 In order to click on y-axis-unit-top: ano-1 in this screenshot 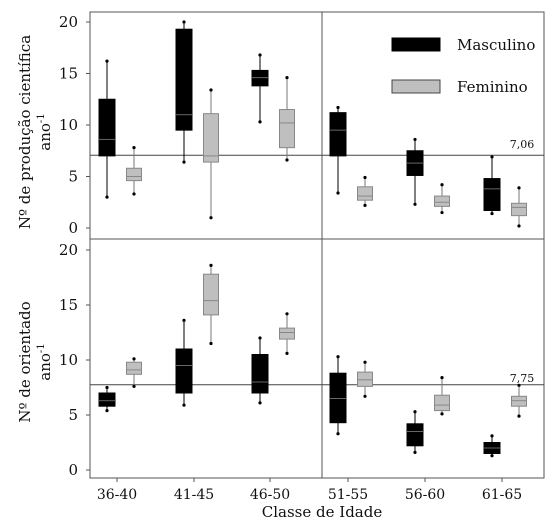, I will do `click(45, 131)`.